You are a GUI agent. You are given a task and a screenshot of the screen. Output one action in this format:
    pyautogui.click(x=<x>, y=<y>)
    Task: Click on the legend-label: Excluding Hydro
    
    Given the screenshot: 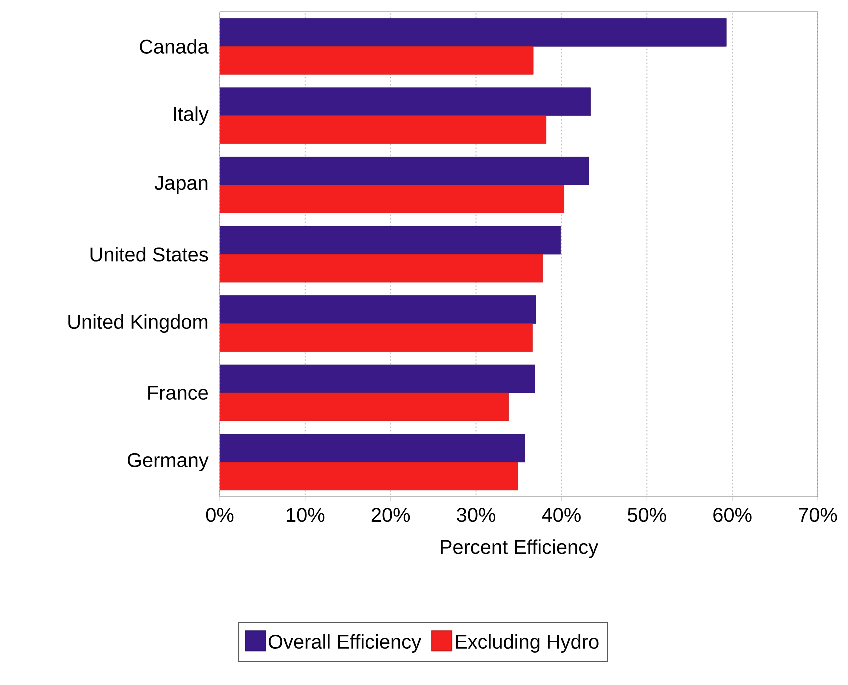 What is the action you would take?
    pyautogui.click(x=527, y=643)
    